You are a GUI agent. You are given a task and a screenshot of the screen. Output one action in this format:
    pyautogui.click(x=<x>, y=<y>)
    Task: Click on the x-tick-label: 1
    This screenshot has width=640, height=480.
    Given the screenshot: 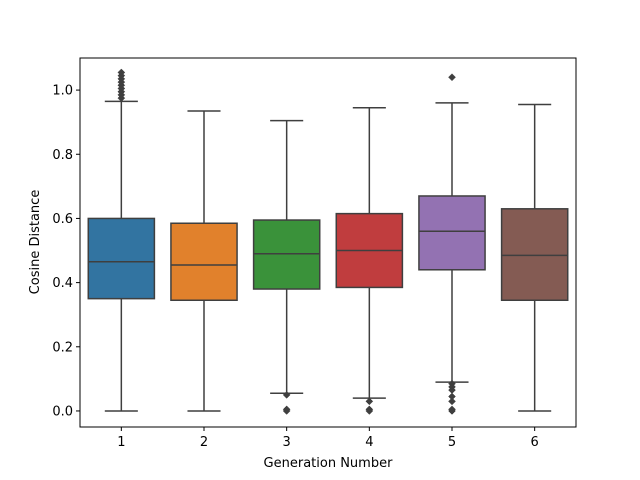 What is the action you would take?
    pyautogui.click(x=121, y=442)
    